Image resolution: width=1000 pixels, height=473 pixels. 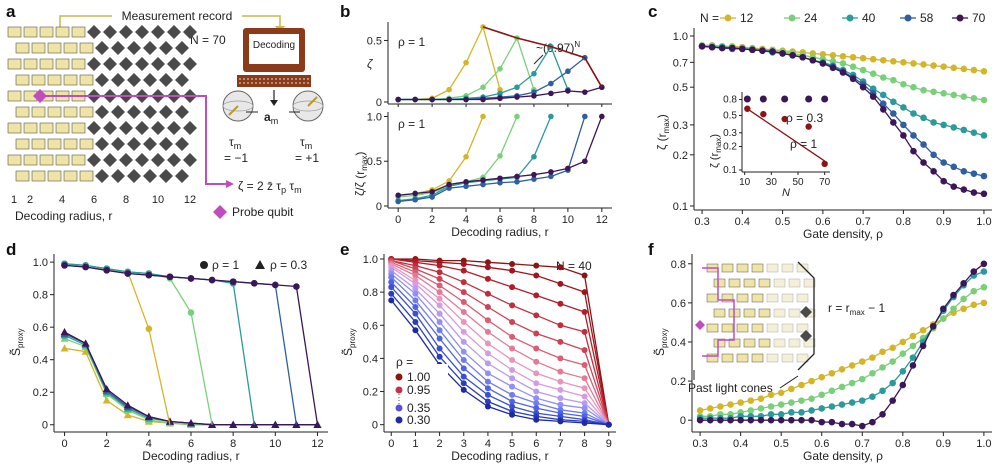 What do you see at coordinates (678, 382) in the screenshot?
I see `panel-f-ytick-label-1: 0.2` at bounding box center [678, 382].